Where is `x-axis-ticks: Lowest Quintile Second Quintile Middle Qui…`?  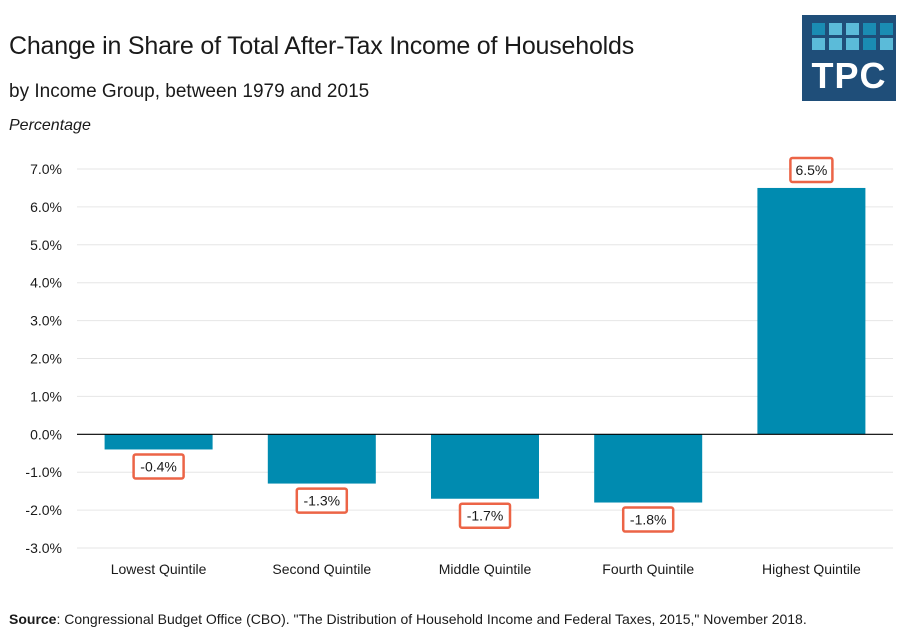 x-axis-ticks: Lowest Quintile Second Quintile Middle Qui… is located at coordinates (486, 569).